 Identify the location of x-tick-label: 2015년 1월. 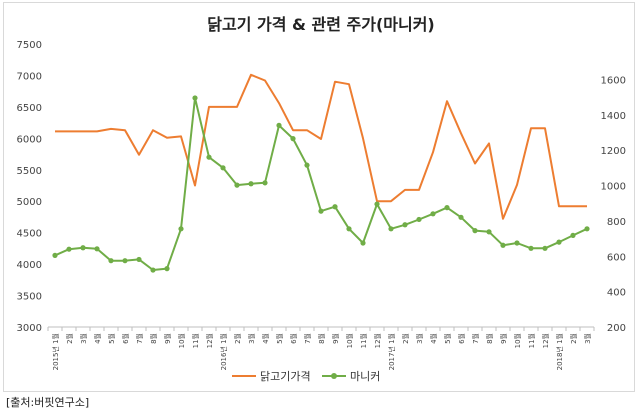
(55, 351).